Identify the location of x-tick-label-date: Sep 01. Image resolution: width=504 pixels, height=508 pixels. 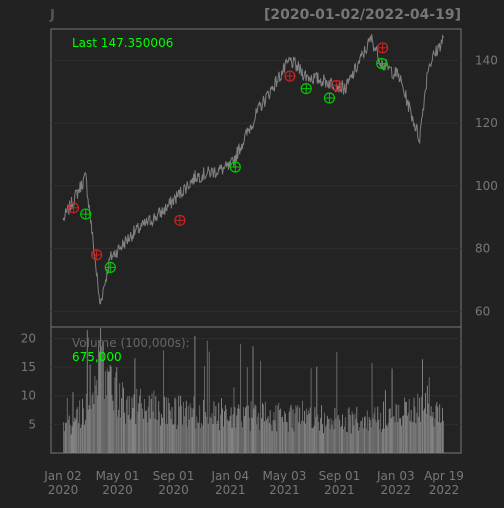
(340, 476).